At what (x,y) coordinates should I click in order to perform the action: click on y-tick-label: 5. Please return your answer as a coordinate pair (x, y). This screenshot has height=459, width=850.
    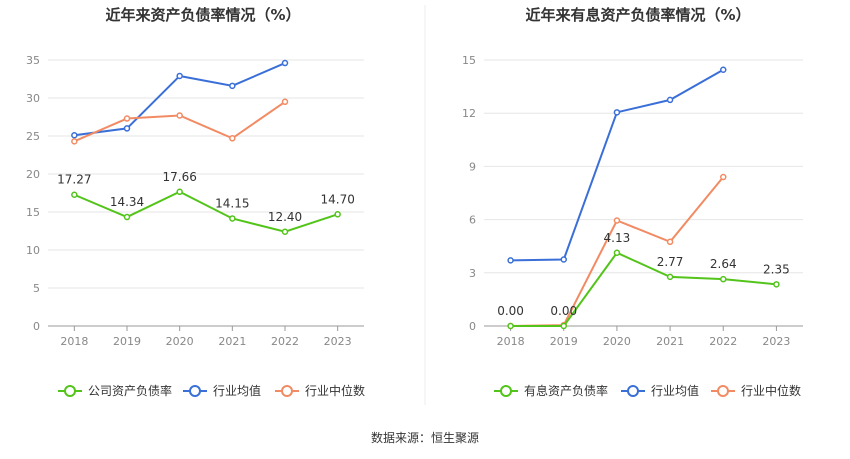
    Looking at the image, I should click on (36, 288).